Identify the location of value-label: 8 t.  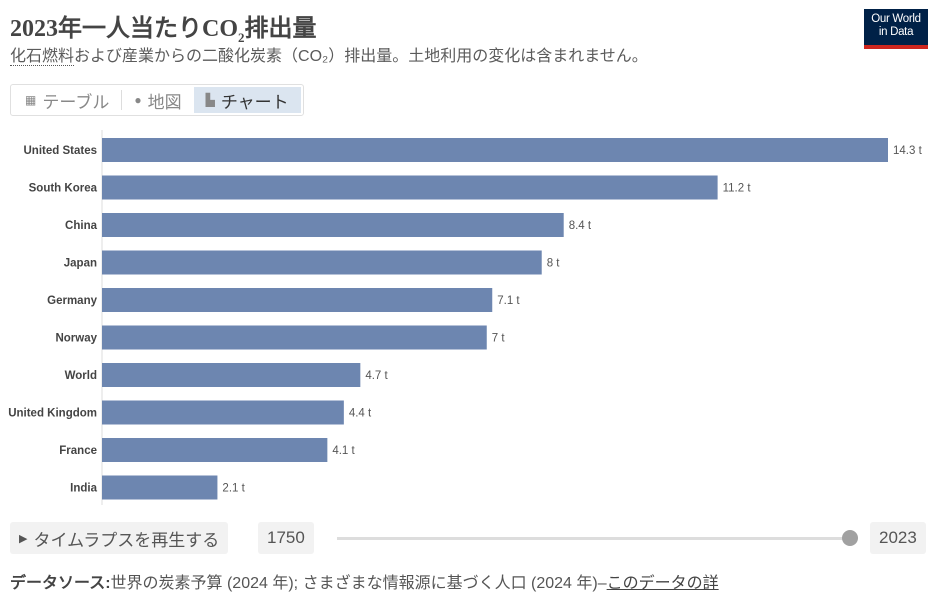
(554, 264).